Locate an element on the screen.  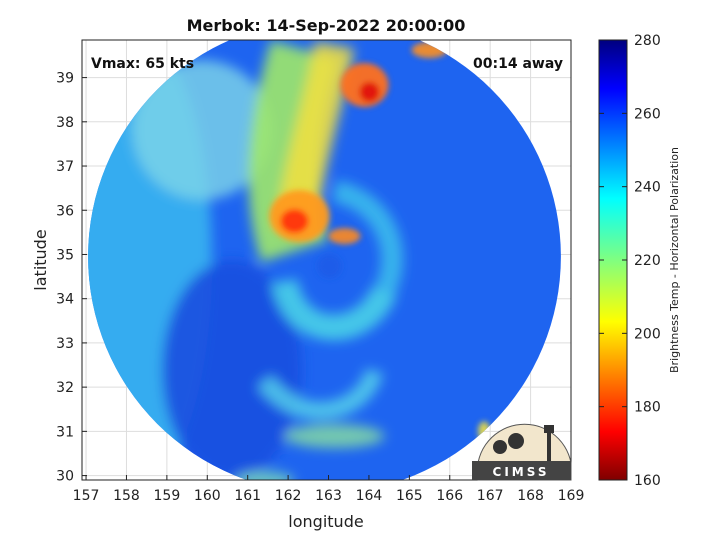
y-tick-label: 36 is located at coordinates (65, 211).